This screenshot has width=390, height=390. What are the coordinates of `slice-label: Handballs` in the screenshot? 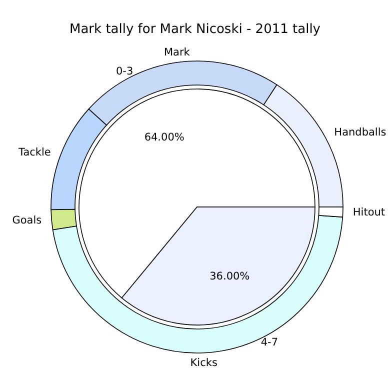 It's located at (360, 132).